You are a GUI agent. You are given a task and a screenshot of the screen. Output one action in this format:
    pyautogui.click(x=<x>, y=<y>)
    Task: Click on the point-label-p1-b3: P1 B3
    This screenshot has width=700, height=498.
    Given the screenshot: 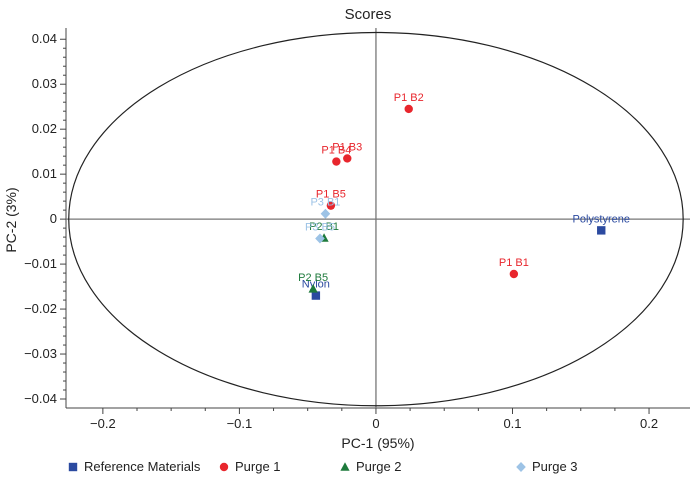 What is the action you would take?
    pyautogui.click(x=347, y=147)
    